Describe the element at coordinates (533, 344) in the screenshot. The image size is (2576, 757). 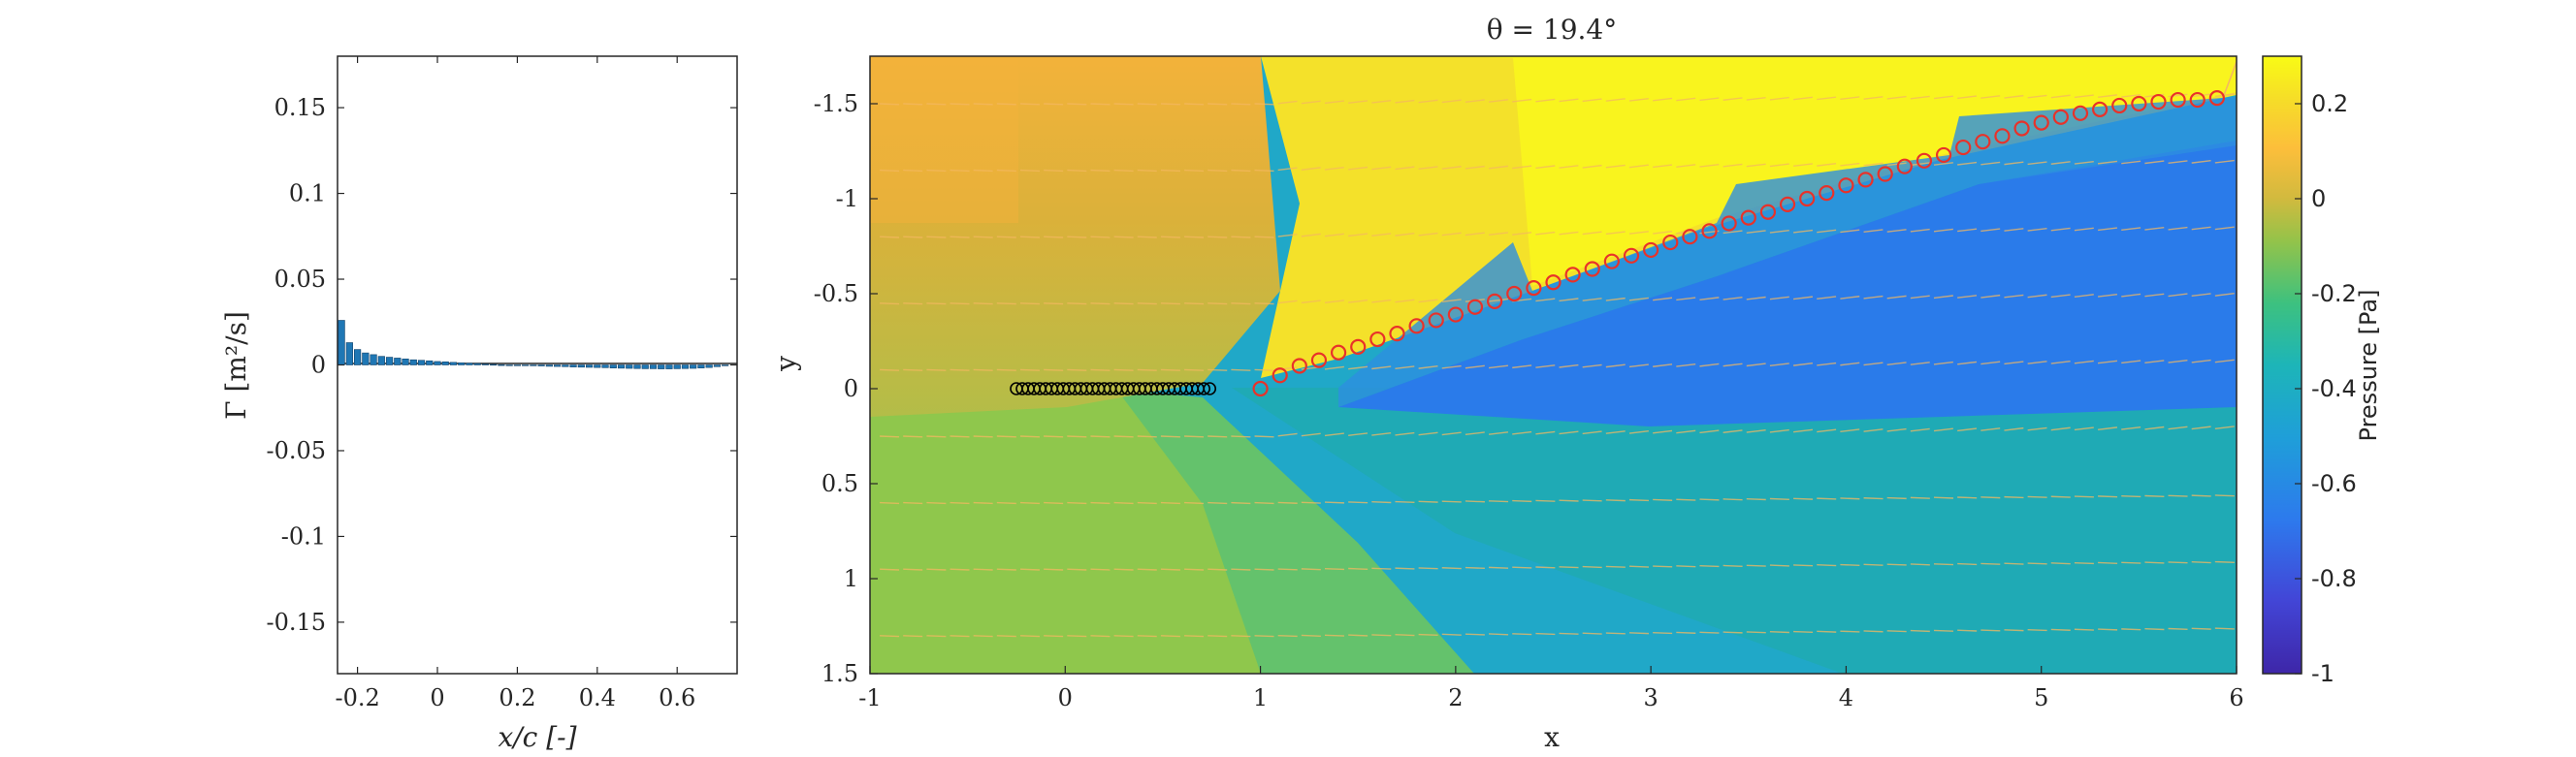
I see `bar-group` at that location.